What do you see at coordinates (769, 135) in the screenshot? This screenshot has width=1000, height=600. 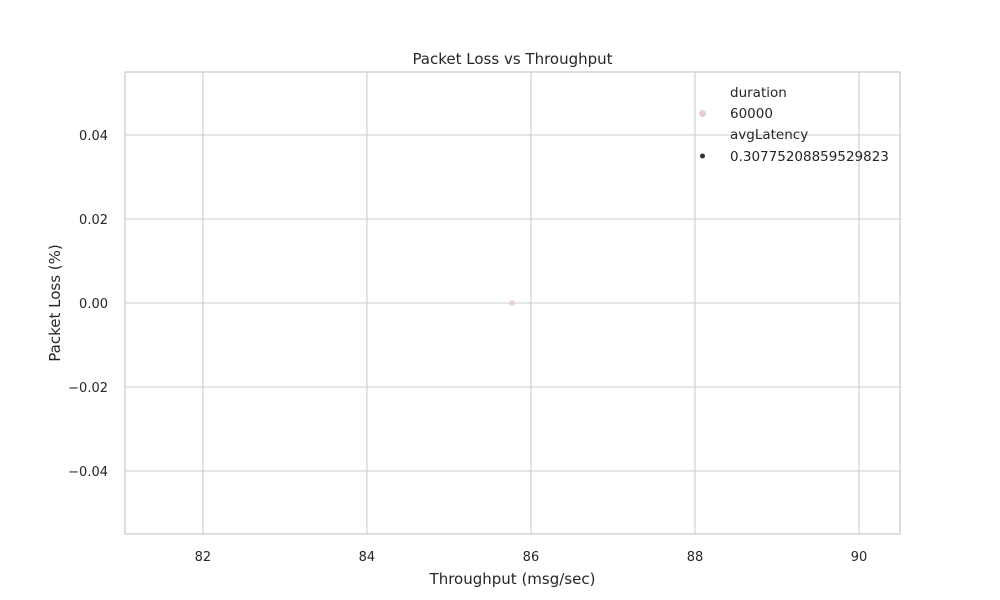 I see `legend-size-title: avgLatency` at bounding box center [769, 135].